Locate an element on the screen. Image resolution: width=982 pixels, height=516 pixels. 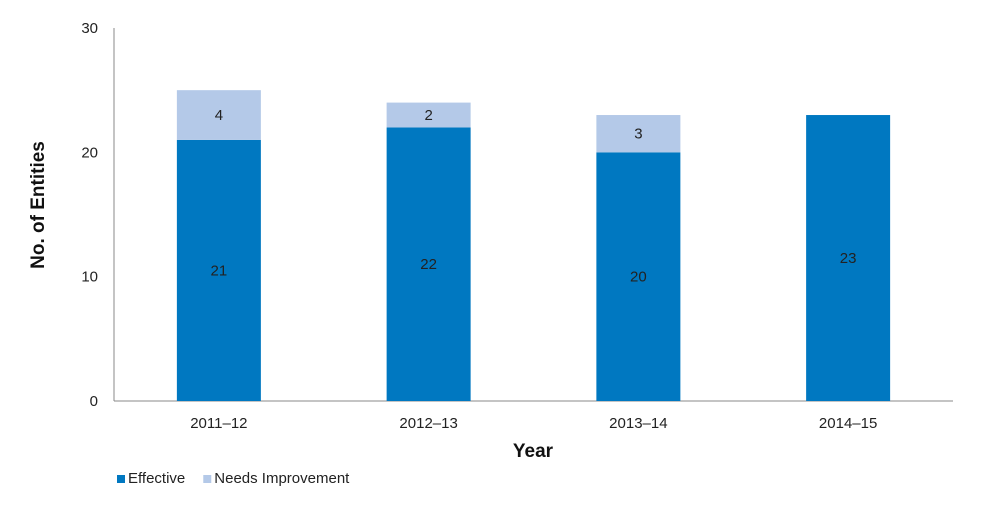
bar-data-label: 20 is located at coordinates (638, 277).